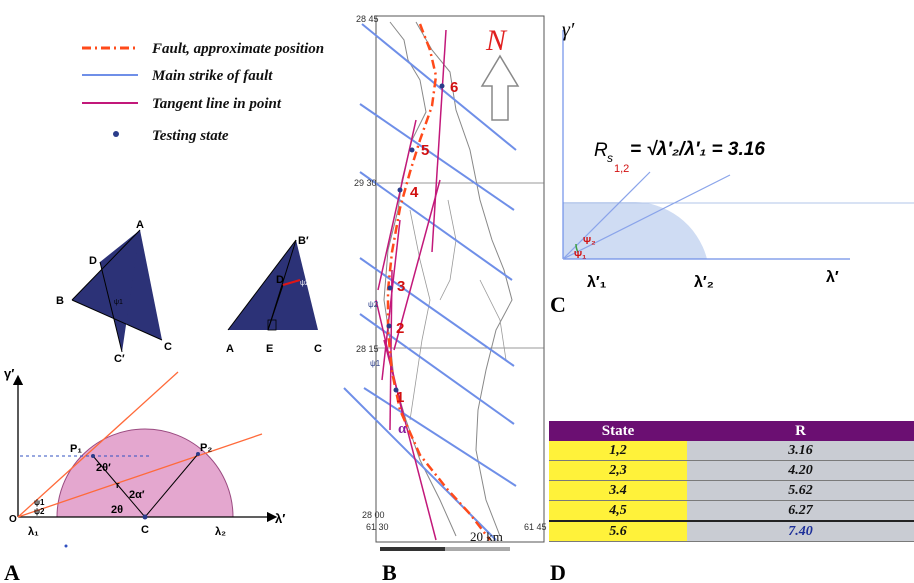 This screenshot has width=914, height=583. Describe the element at coordinates (414, 192) in the screenshot. I see `map-point-4: 4` at that location.